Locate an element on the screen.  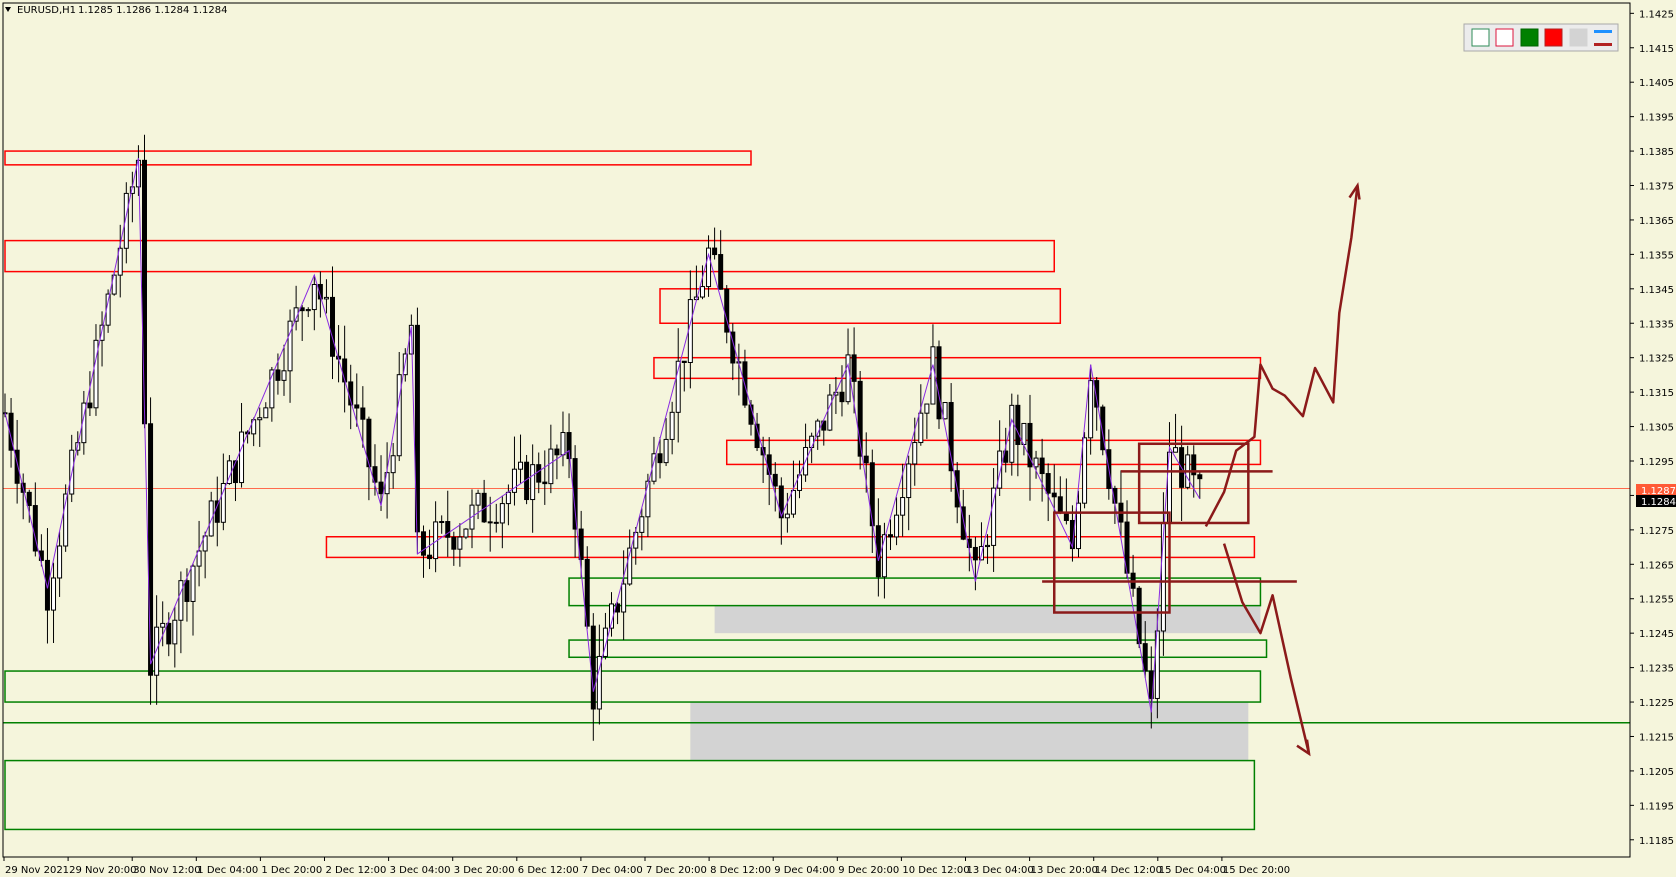
ohlc-readout: 1.1285 1.1286 1.1284 1.1284 is located at coordinates (153, 10).